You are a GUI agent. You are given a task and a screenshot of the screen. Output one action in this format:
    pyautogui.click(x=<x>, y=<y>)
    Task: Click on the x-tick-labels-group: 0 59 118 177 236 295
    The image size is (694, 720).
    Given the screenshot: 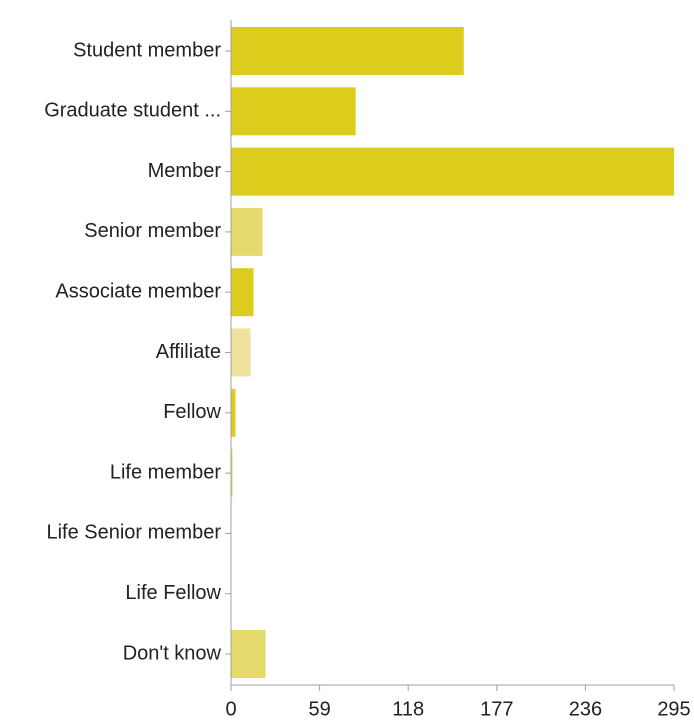 What is the action you would take?
    pyautogui.click(x=457, y=709)
    